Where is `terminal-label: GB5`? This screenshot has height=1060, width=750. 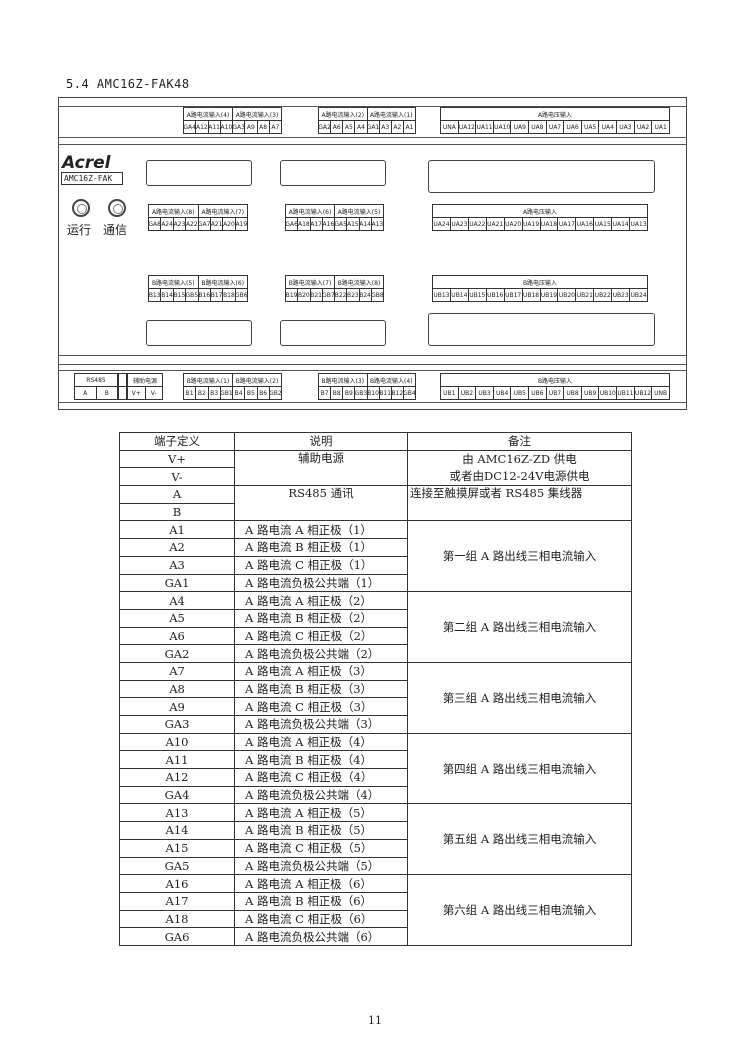 terminal-label: GB5 is located at coordinates (191, 295).